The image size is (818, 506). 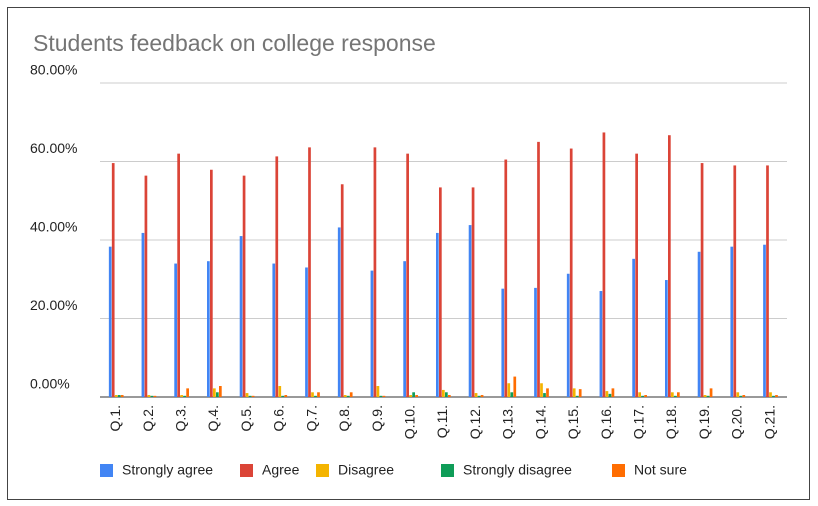 I want to click on x-tick-label: Q.12., so click(x=475, y=422).